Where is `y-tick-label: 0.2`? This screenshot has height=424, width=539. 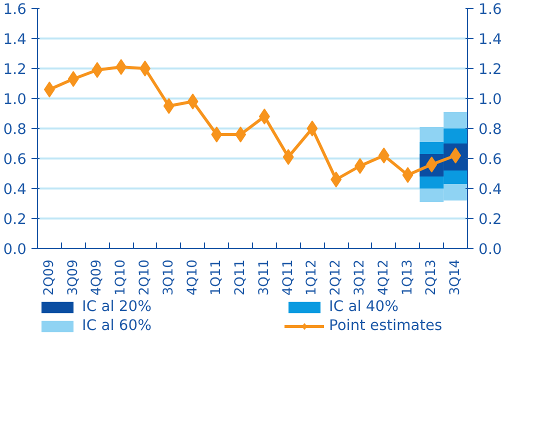
y-tick-label: 0.2 is located at coordinates (15, 219).